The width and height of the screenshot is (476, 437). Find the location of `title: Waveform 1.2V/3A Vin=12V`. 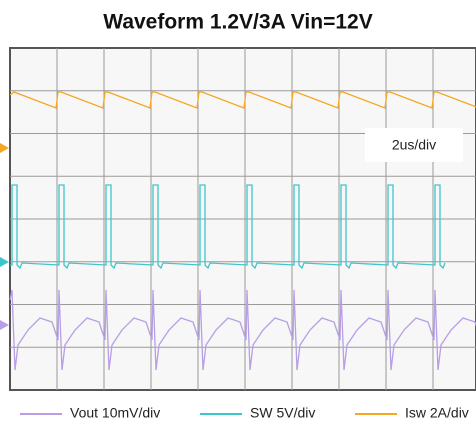

title: Waveform 1.2V/3A Vin=12V is located at coordinates (237, 22).